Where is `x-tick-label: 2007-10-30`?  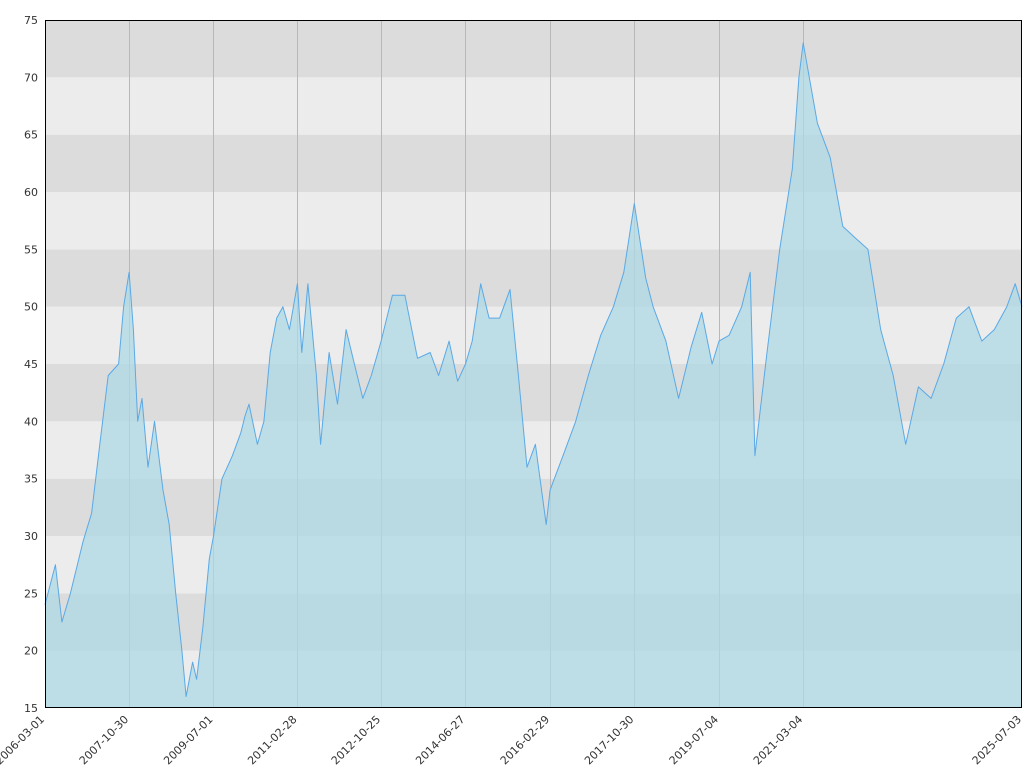
x-tick-label: 2007-10-30 is located at coordinates (104, 740).